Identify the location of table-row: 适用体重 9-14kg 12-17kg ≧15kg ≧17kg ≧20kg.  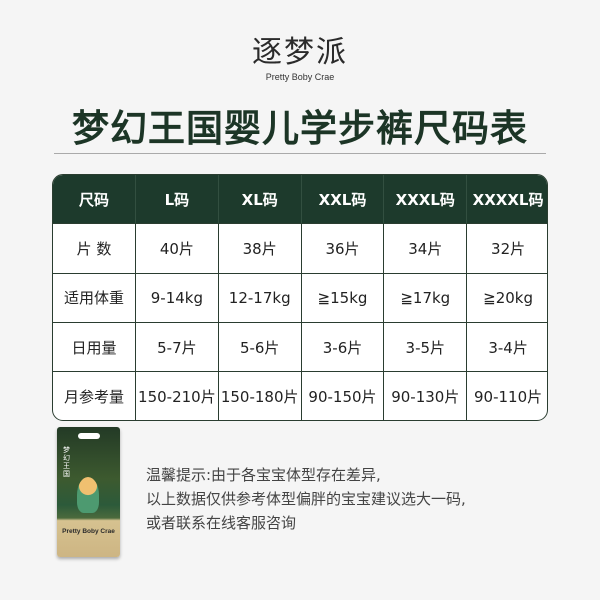
(300, 297).